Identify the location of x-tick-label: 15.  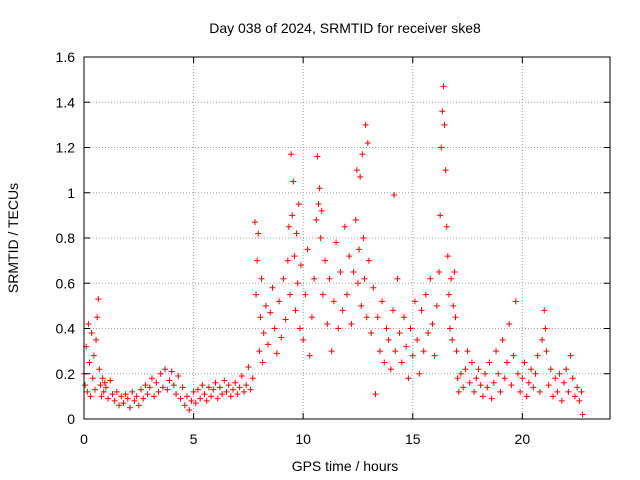
(413, 439).